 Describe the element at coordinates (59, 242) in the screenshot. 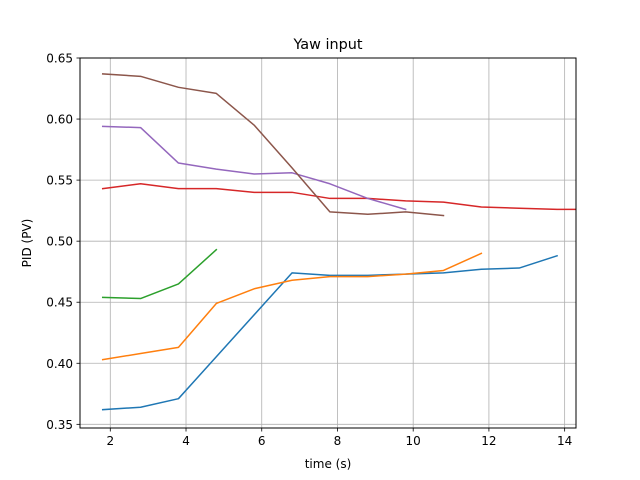

I see `y-tick-label: 0.50` at that location.